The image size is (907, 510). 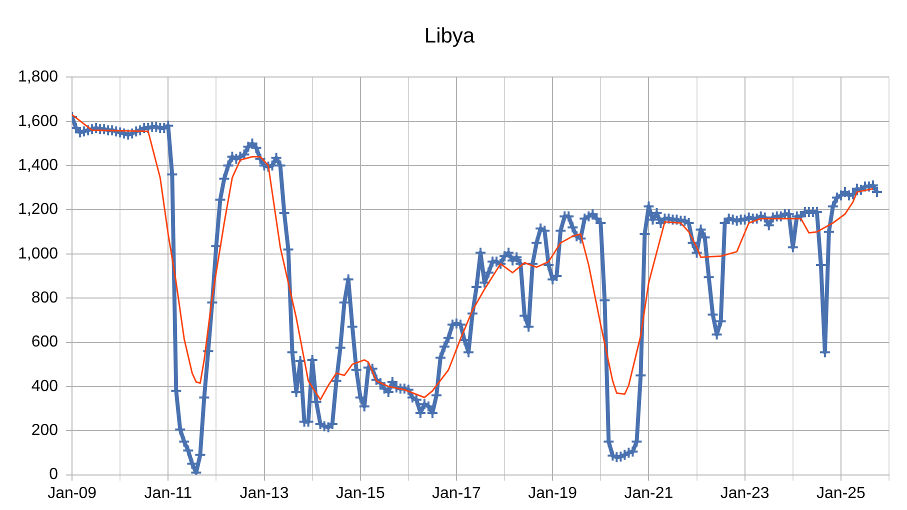 I want to click on x-tick-label: Jan-13, so click(x=264, y=493).